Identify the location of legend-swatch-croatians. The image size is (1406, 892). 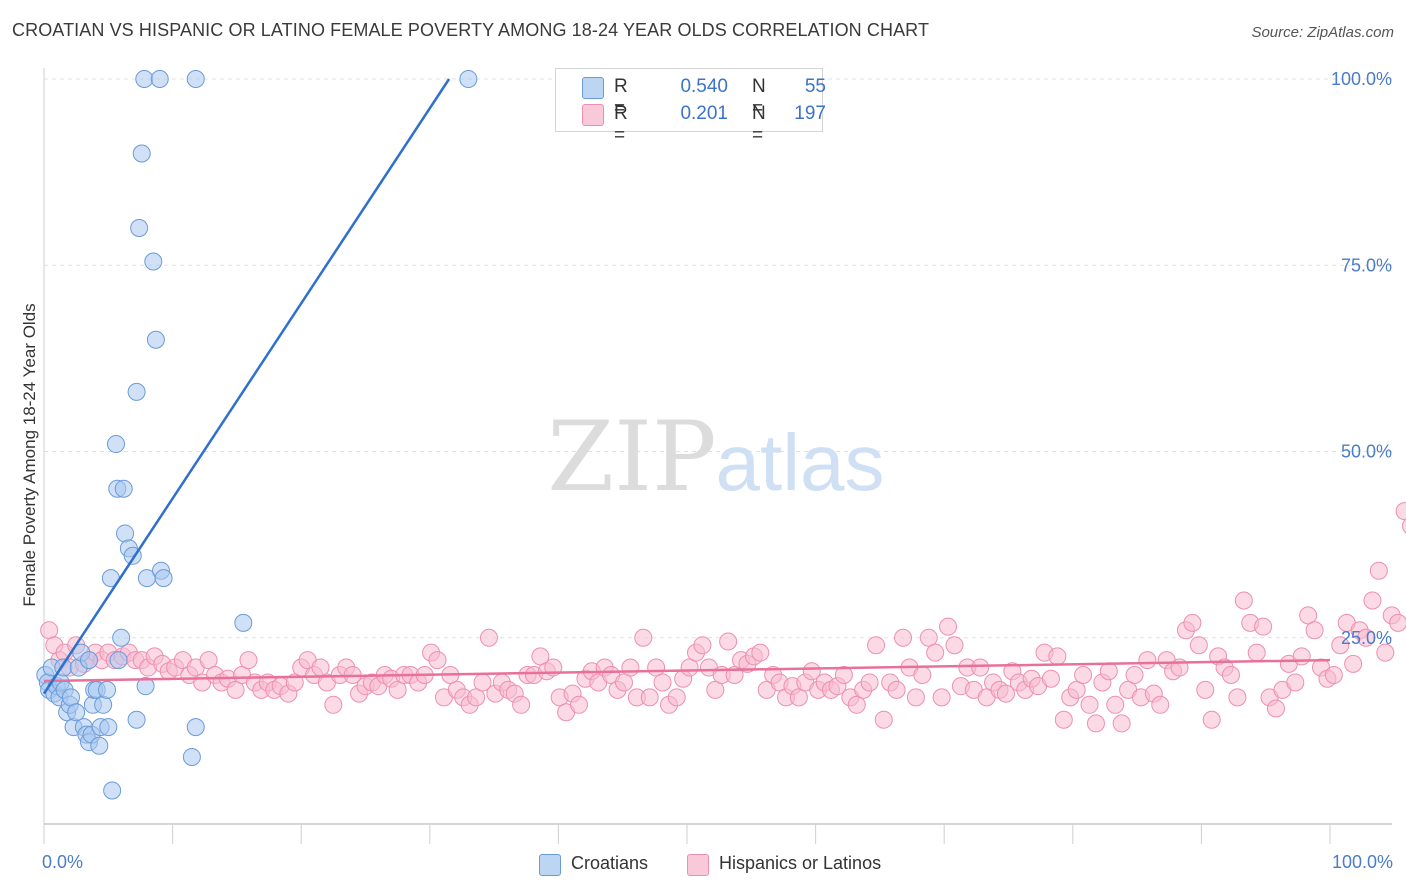
(593, 88).